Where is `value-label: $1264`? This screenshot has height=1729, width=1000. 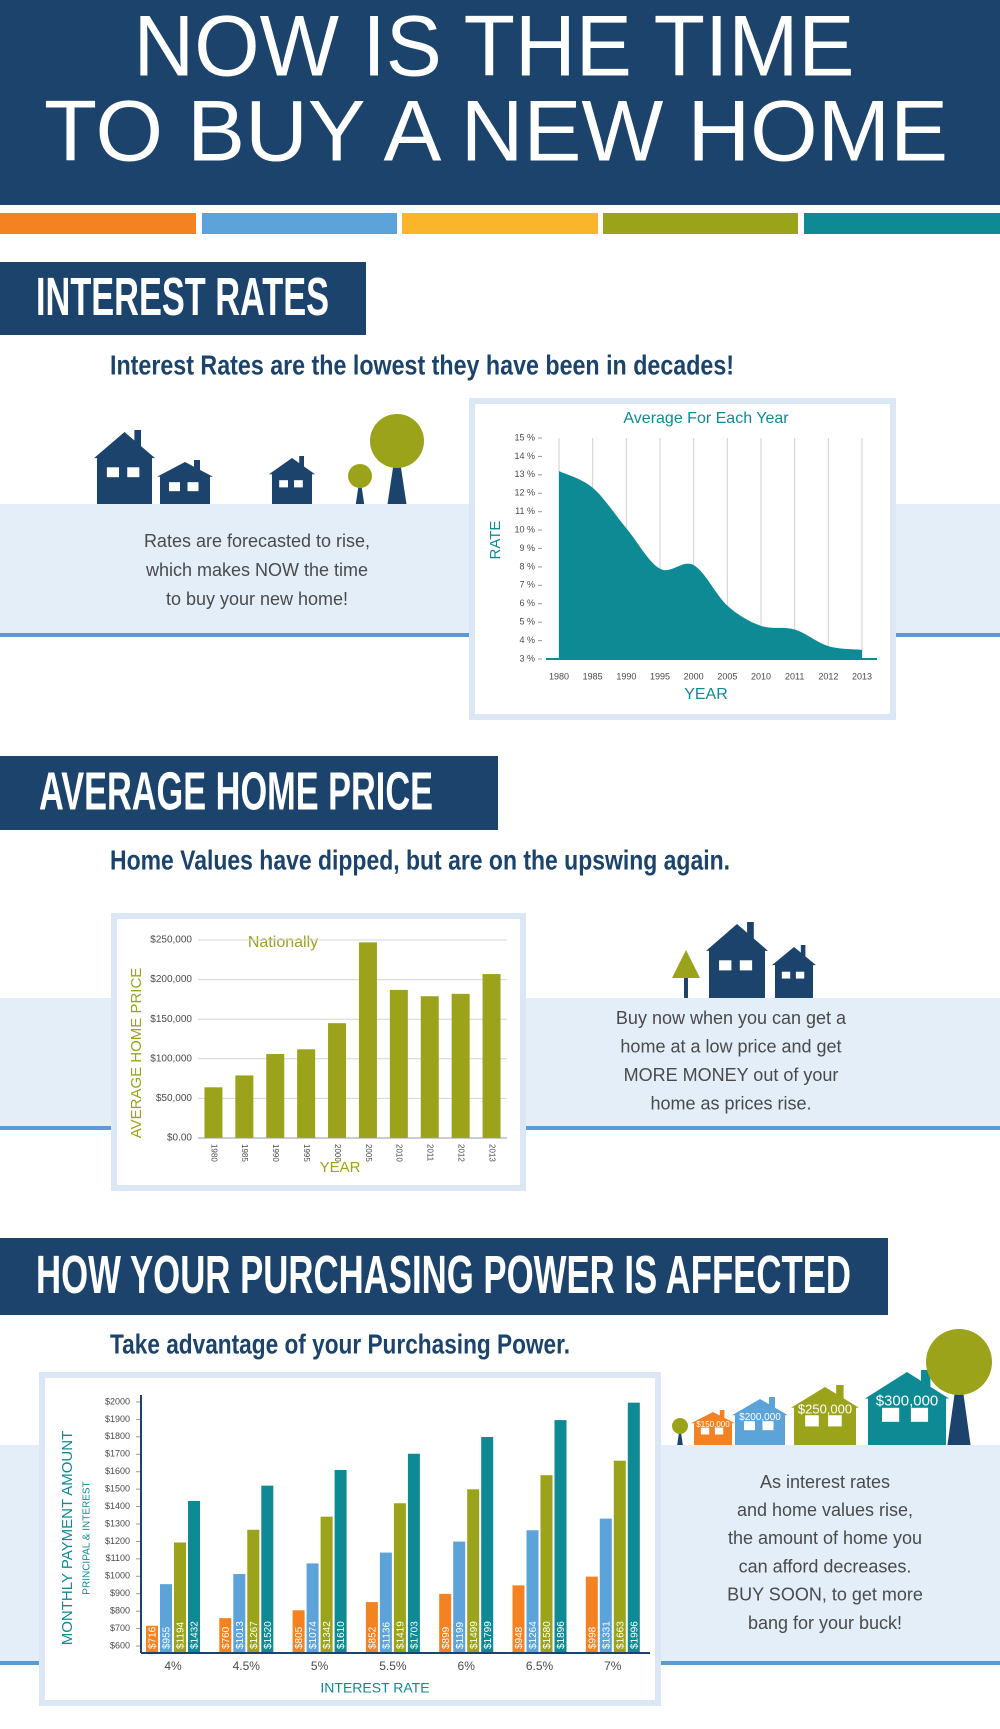
value-label: $1264 is located at coordinates (533, 1635).